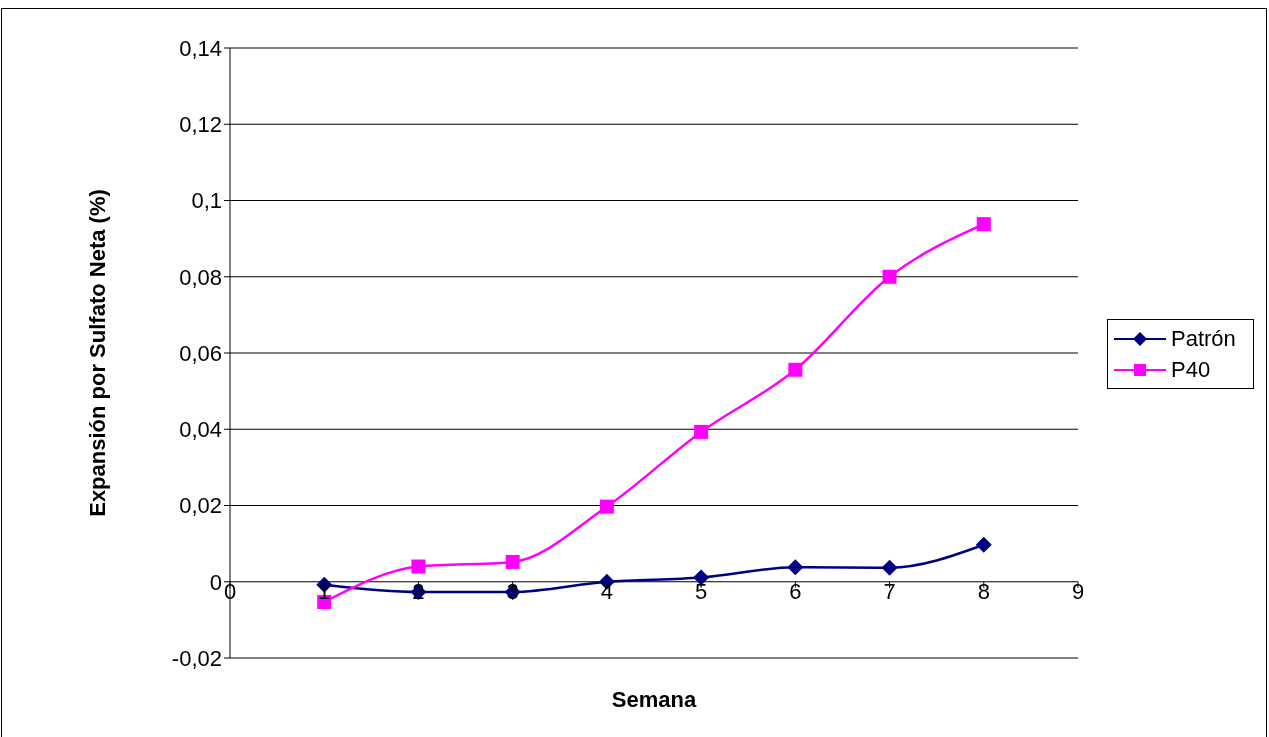  I want to click on x-tick-label: 6, so click(795, 591).